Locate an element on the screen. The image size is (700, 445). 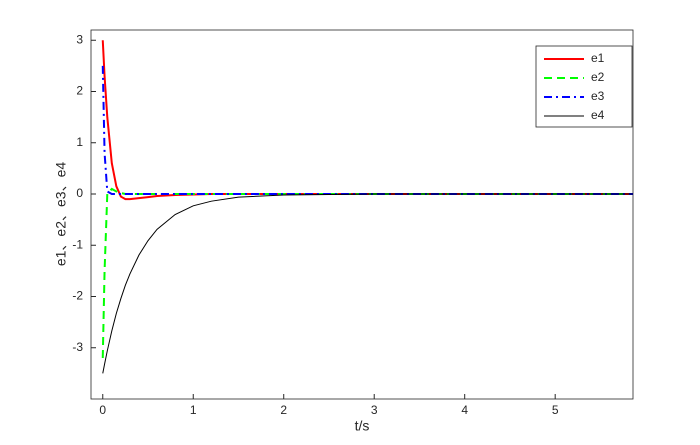
y-tick-label: -1 is located at coordinates (77, 244).